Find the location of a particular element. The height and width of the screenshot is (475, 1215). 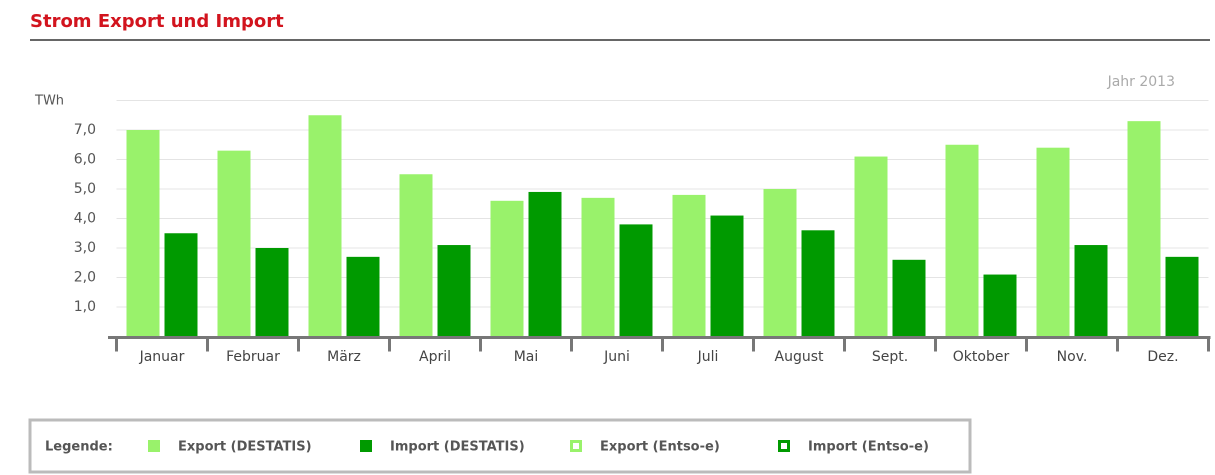

x-tick-label: April is located at coordinates (435, 357).